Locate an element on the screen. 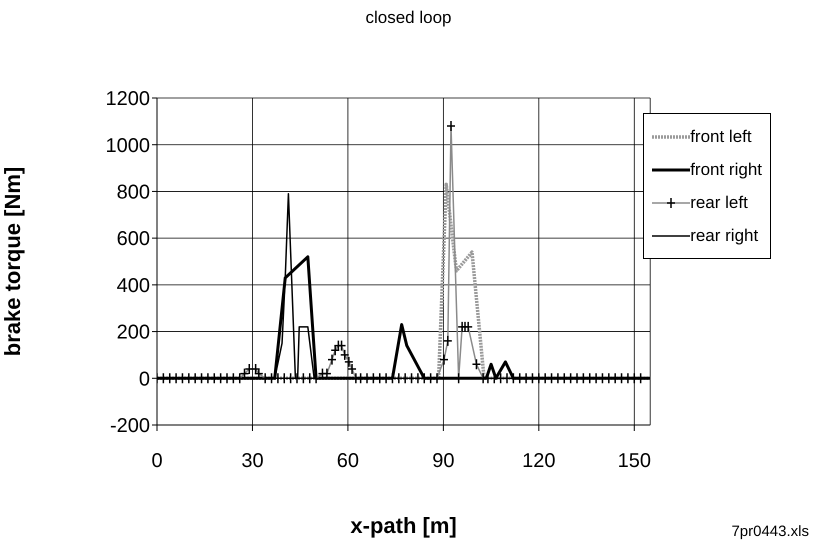 Image resolution: width=817 pixels, height=548 pixels. y-tick-label: 600 is located at coordinates (133, 239).